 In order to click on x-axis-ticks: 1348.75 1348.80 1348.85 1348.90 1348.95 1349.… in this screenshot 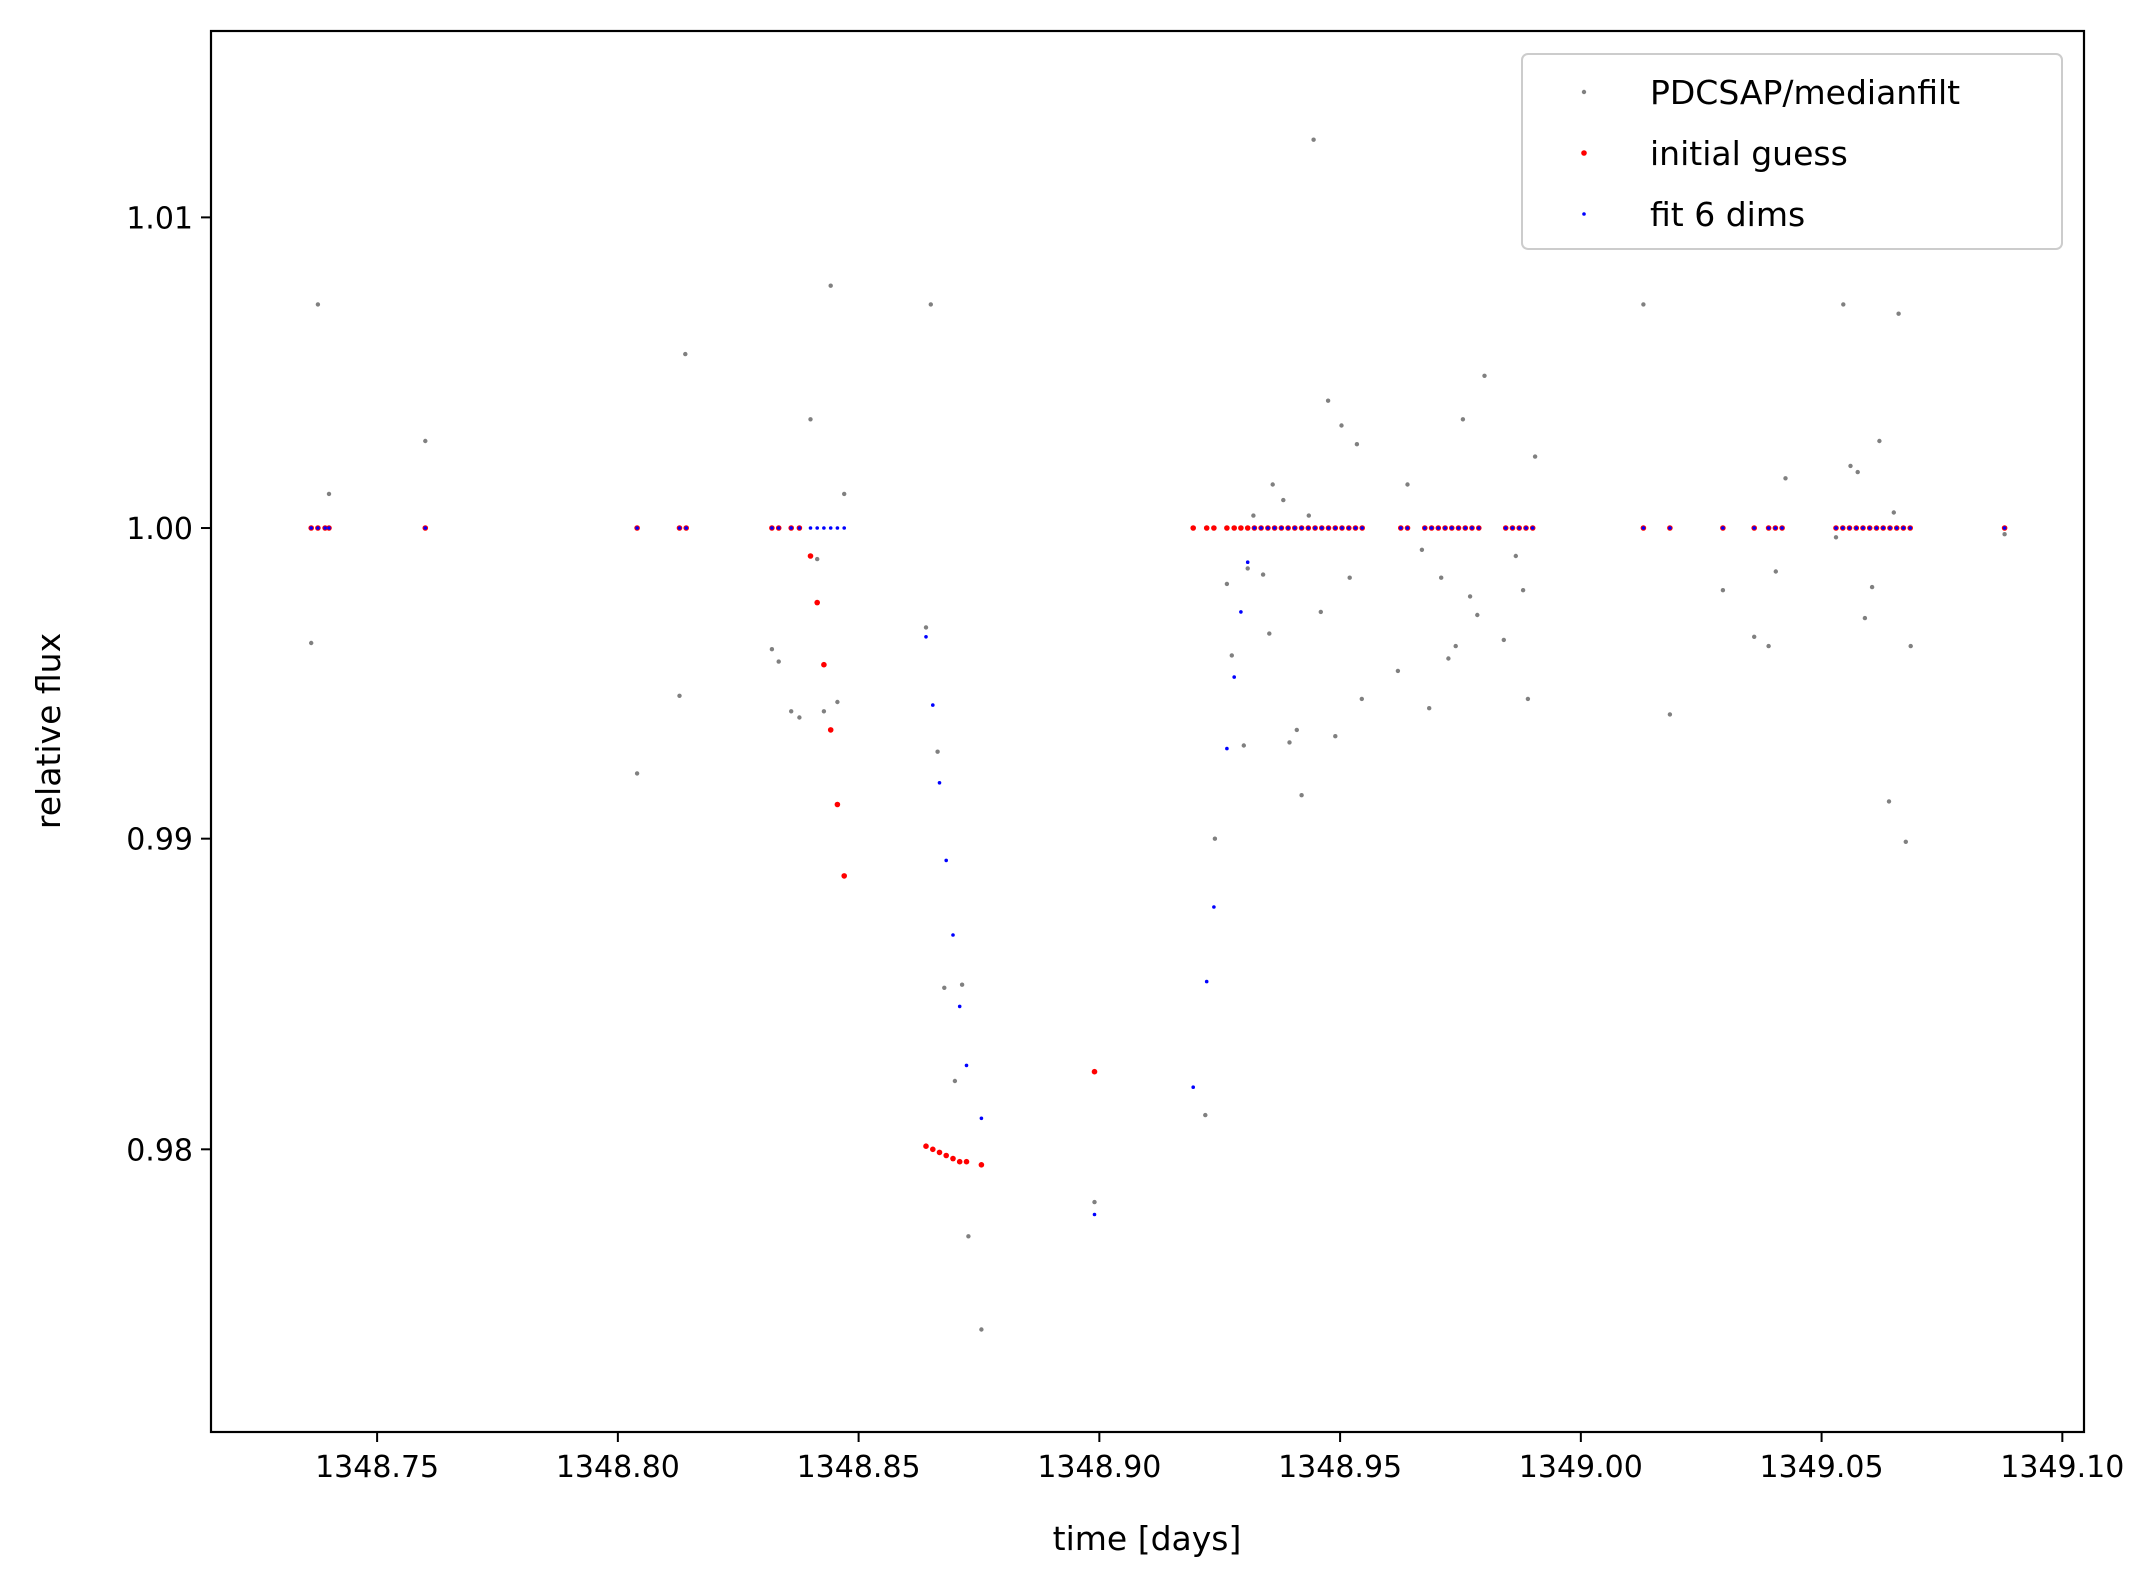, I will do `click(1219, 1458)`.